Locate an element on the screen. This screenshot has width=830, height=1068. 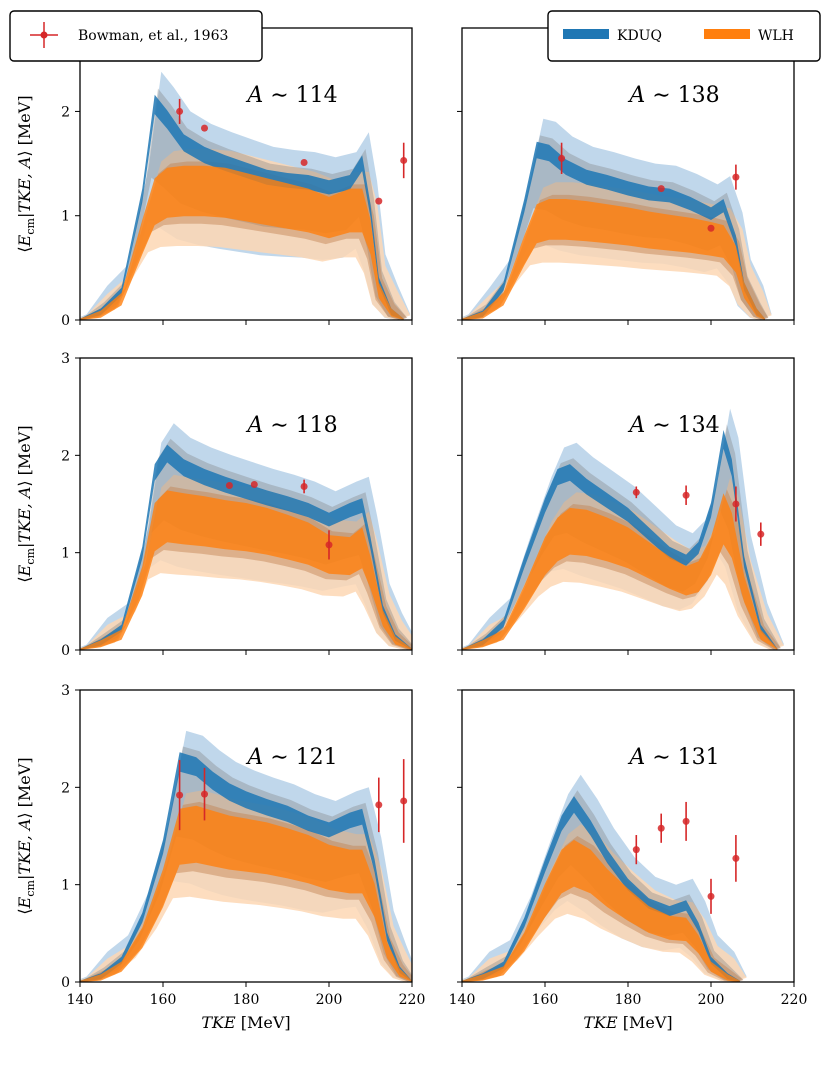
panel-title: A ∼ 118 is located at coordinates (291, 425).